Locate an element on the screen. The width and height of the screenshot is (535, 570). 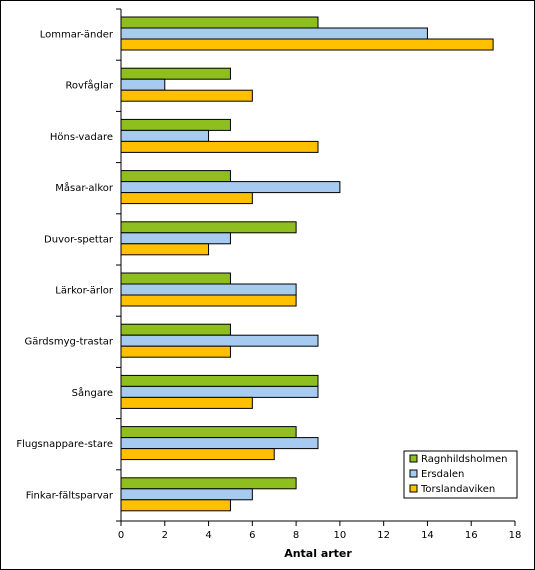
category-label: Duvor-spettar is located at coordinates (79, 239).